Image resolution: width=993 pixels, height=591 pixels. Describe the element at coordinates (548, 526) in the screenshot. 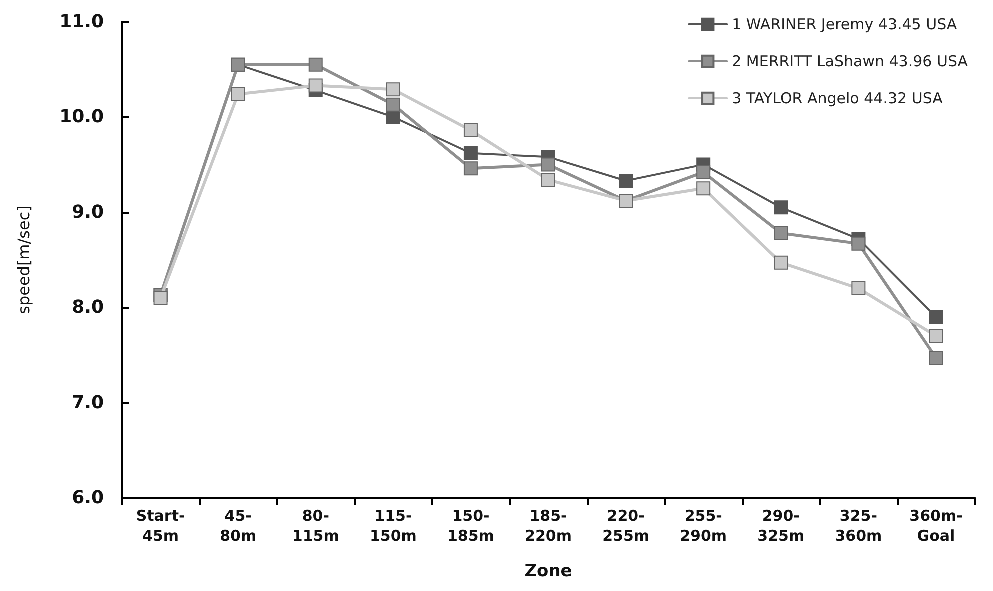

I see `x-tick-label: 185- 220m` at that location.